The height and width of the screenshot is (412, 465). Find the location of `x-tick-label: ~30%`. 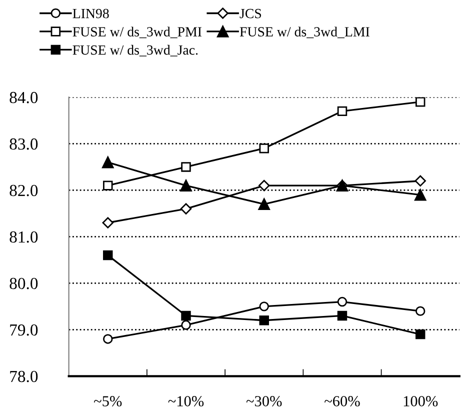

x-tick-label: ~30% is located at coordinates (264, 401).